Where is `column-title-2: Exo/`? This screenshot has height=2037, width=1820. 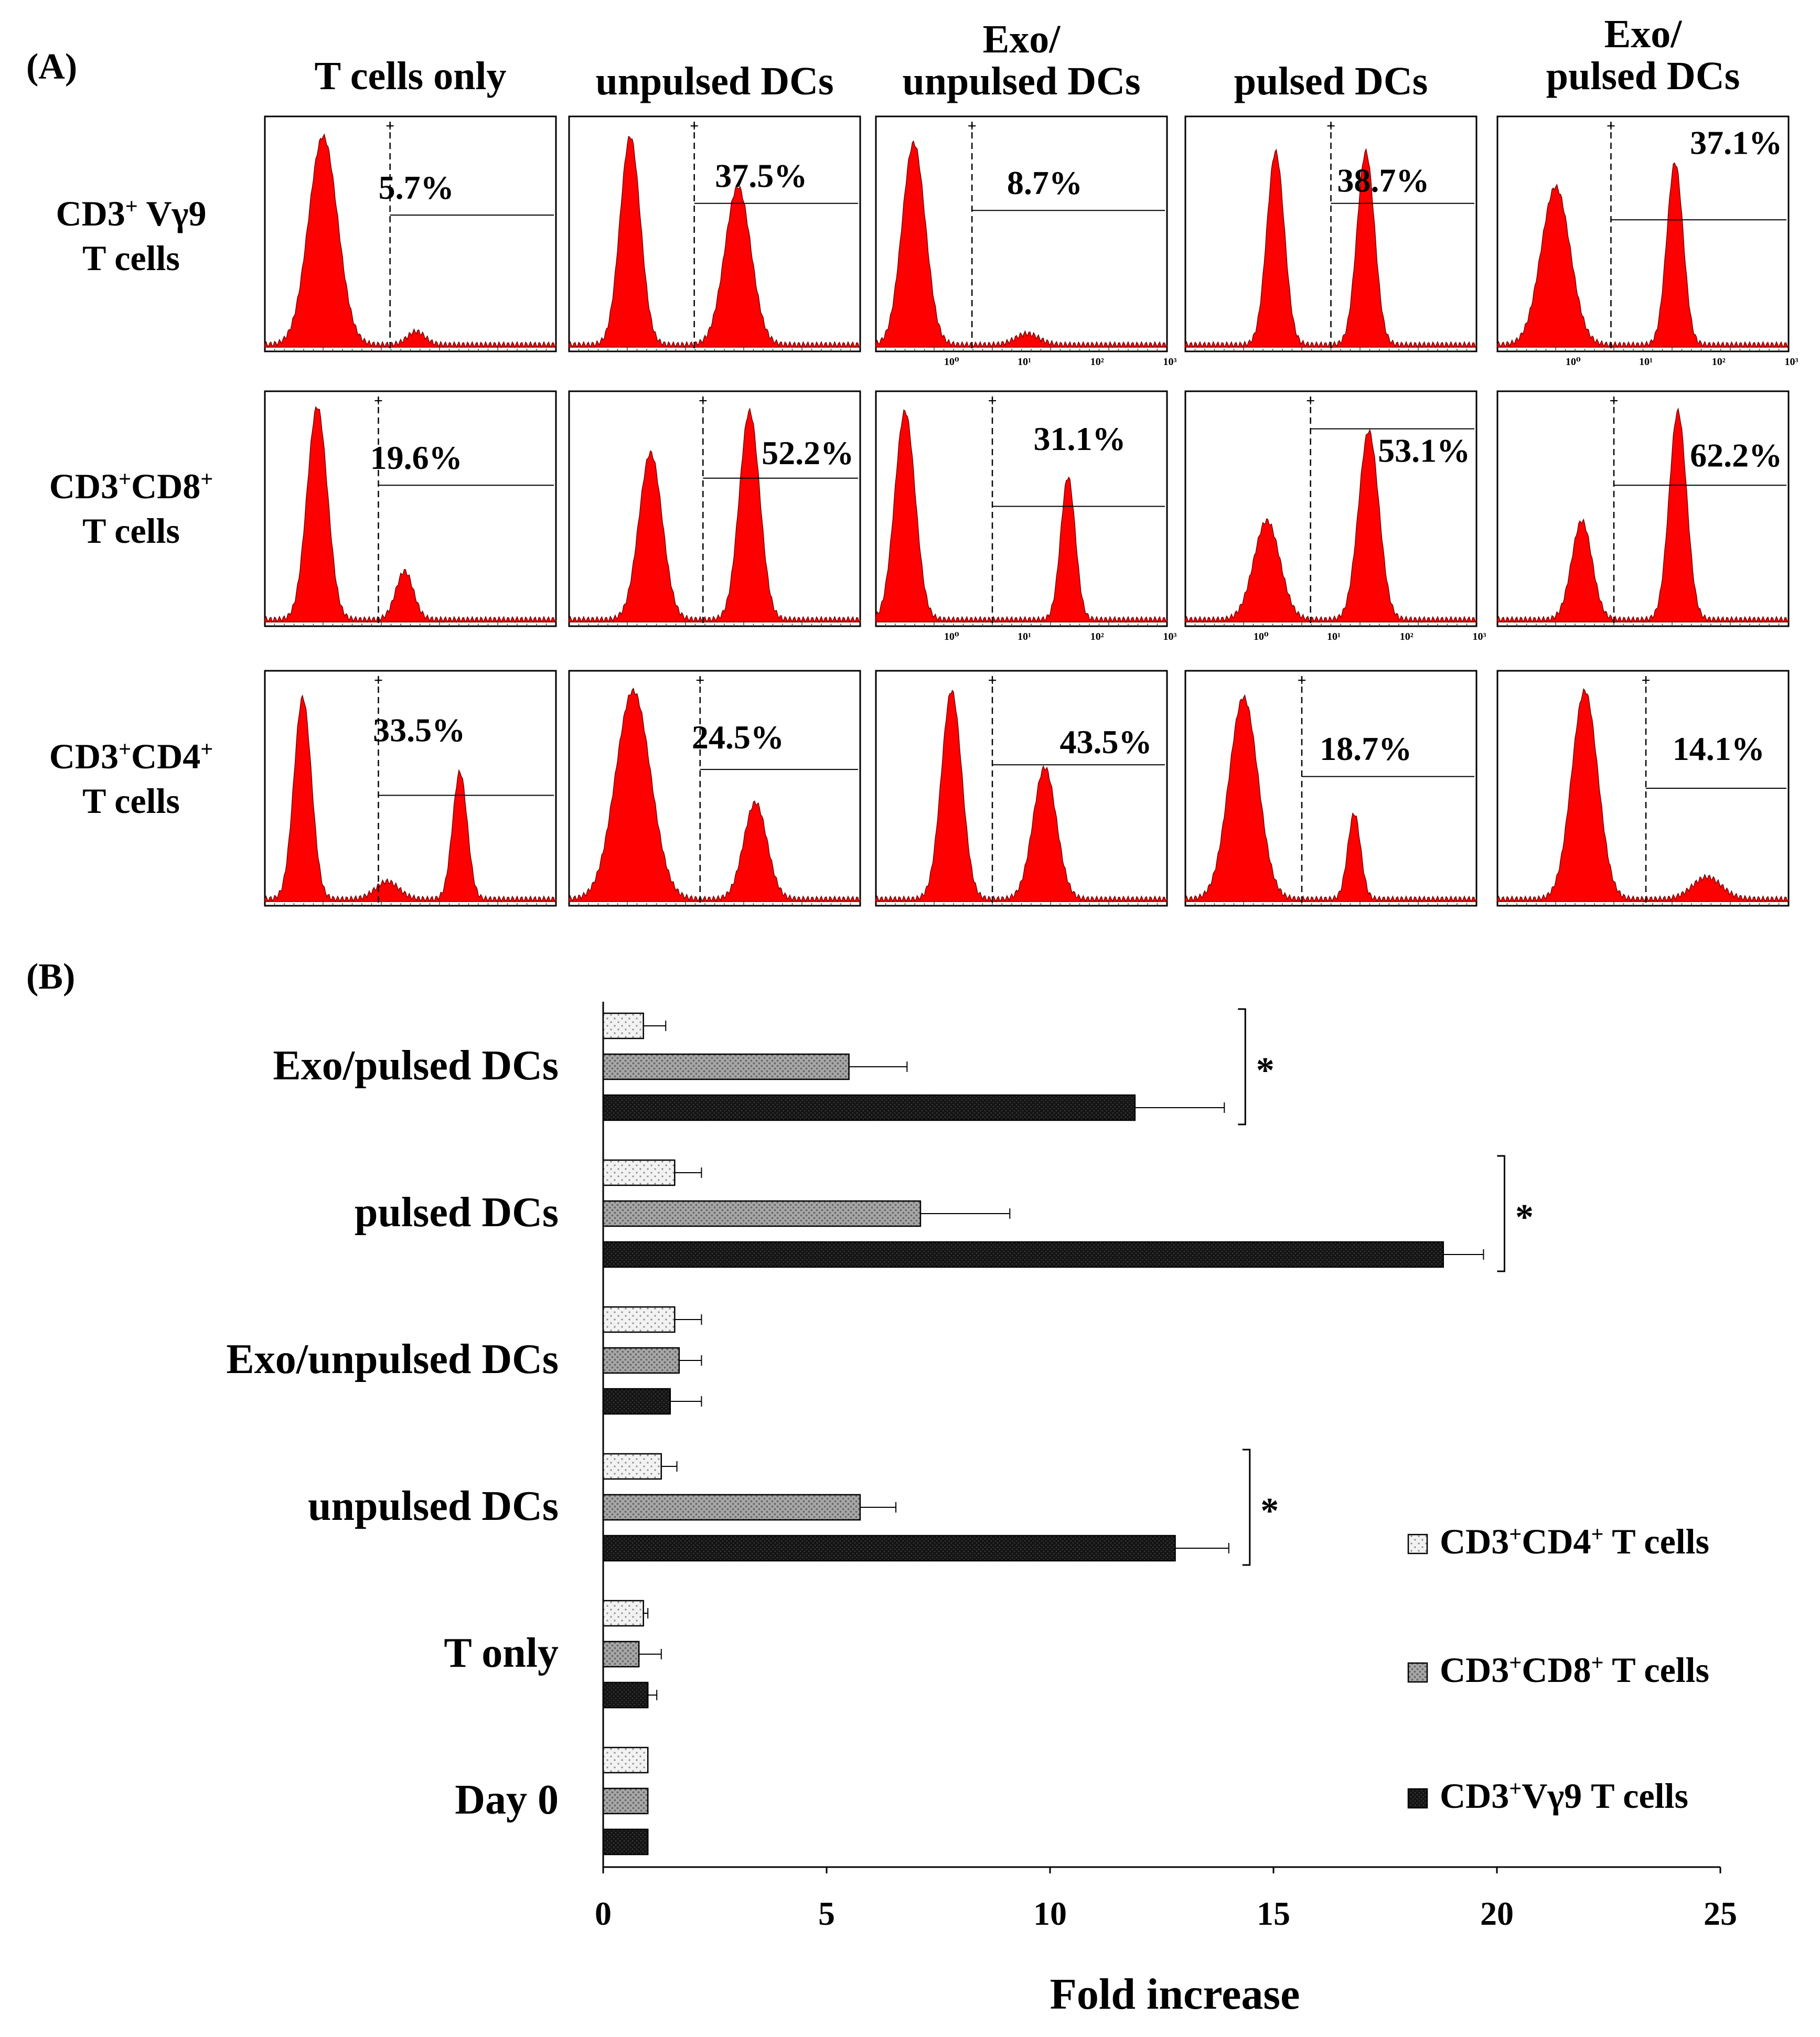
column-title-2: Exo/ is located at coordinates (1022, 39).